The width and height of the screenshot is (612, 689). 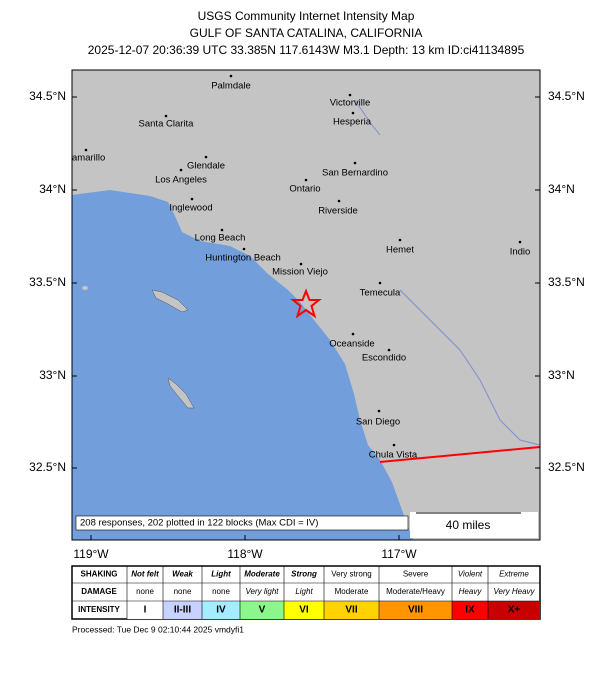 What do you see at coordinates (306, 16) in the screenshot?
I see `title: USGS Community Internet Intensity Map` at bounding box center [306, 16].